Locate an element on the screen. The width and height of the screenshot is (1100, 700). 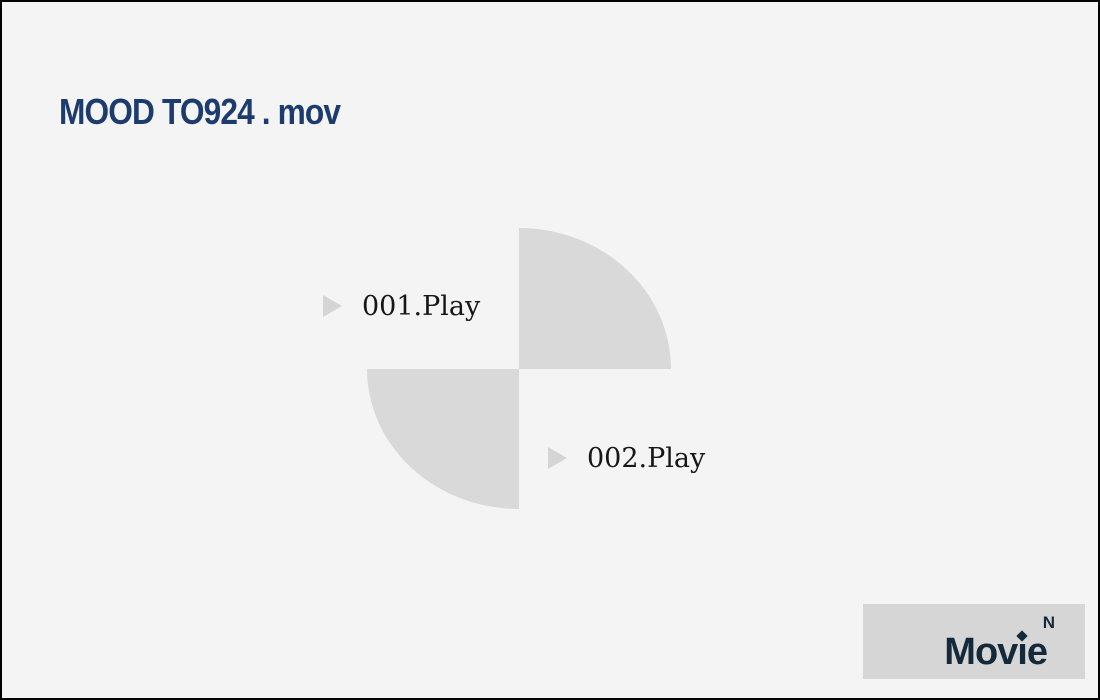
wordmark-dotless-i: ı is located at coordinates (1022, 651).